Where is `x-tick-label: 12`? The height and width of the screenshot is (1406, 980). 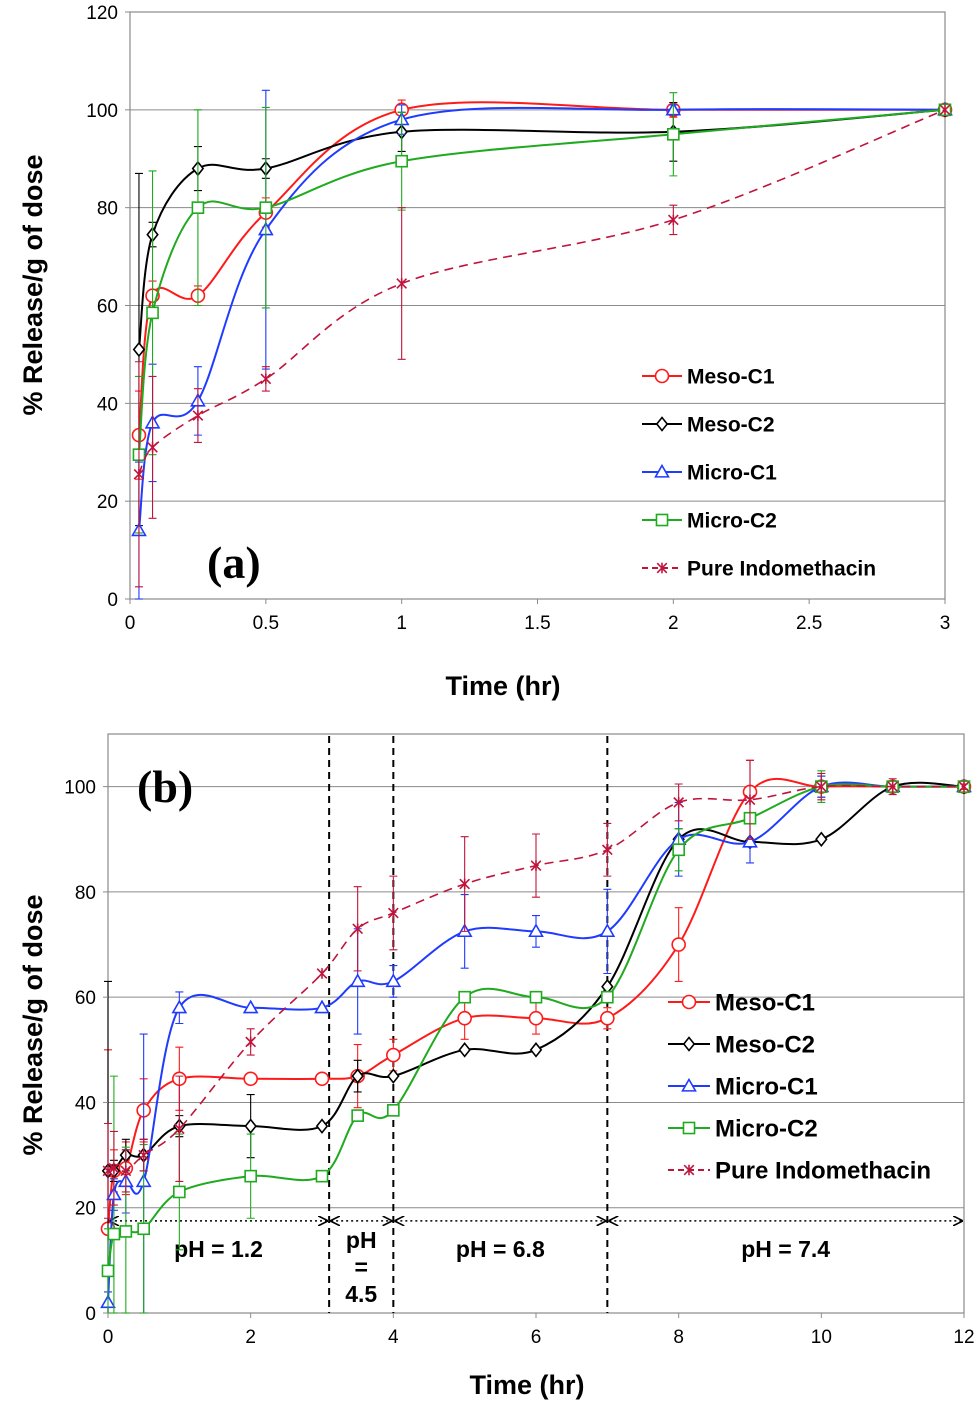
x-tick-label: 12 is located at coordinates (963, 1337).